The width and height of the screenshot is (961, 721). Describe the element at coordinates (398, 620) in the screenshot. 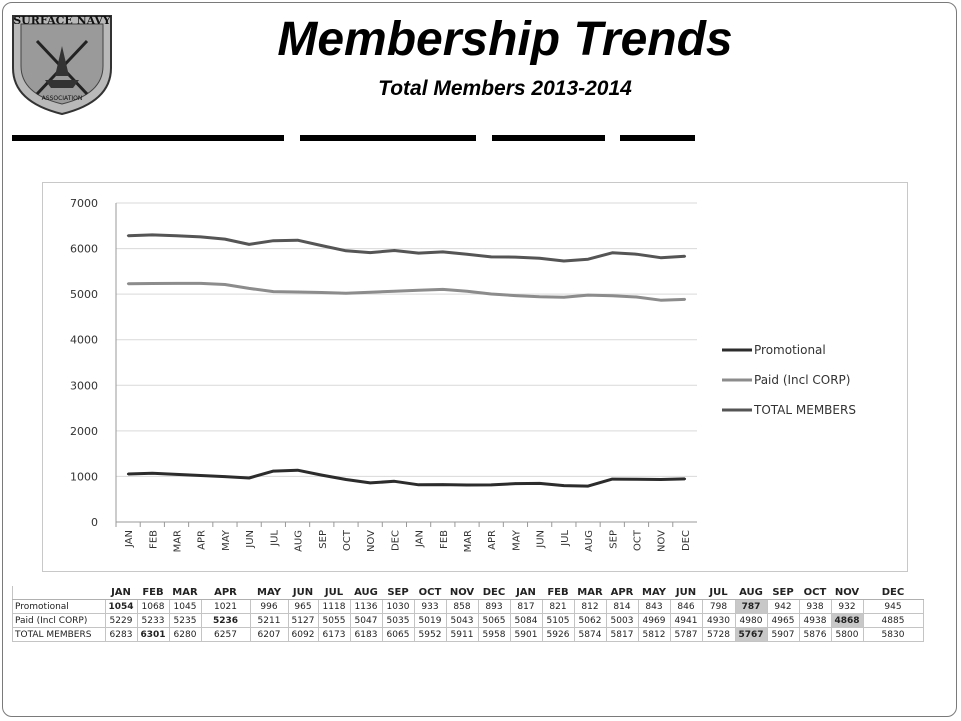

I see `table-cell: 5035` at that location.